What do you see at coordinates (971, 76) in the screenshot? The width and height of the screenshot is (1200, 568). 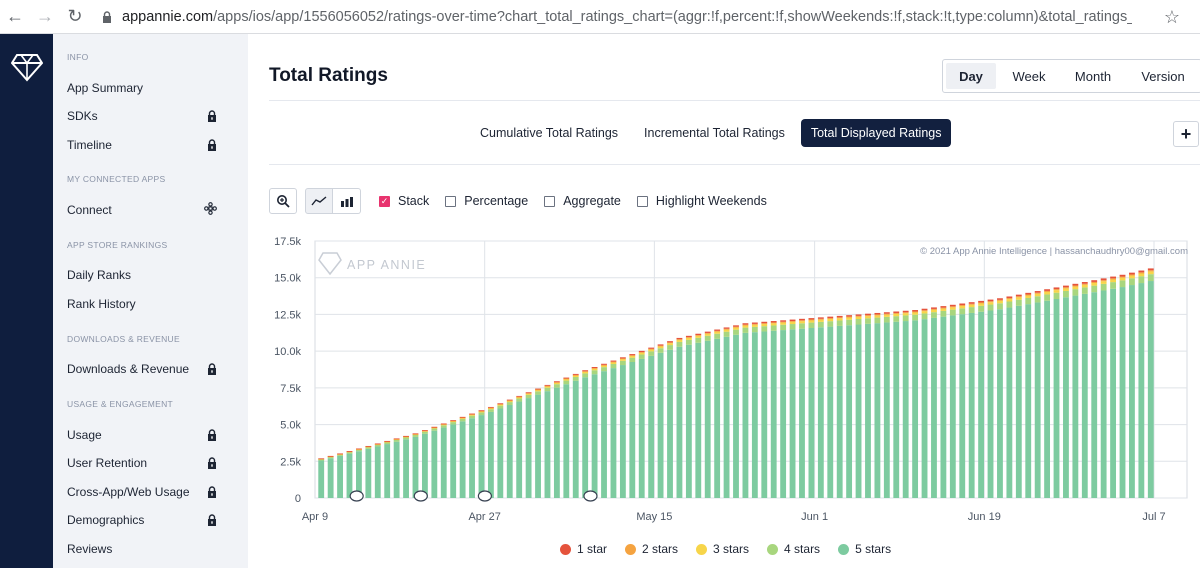 I see `granularity-day: Day` at bounding box center [971, 76].